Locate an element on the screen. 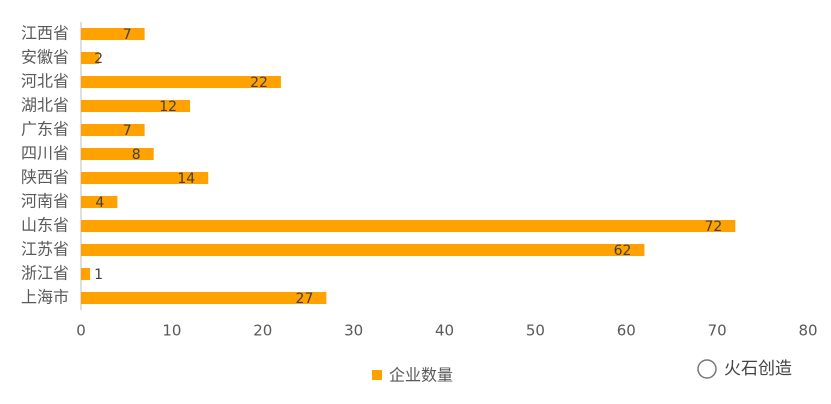 Image resolution: width=831 pixels, height=404 pixels. data-label: 4 is located at coordinates (99, 203).